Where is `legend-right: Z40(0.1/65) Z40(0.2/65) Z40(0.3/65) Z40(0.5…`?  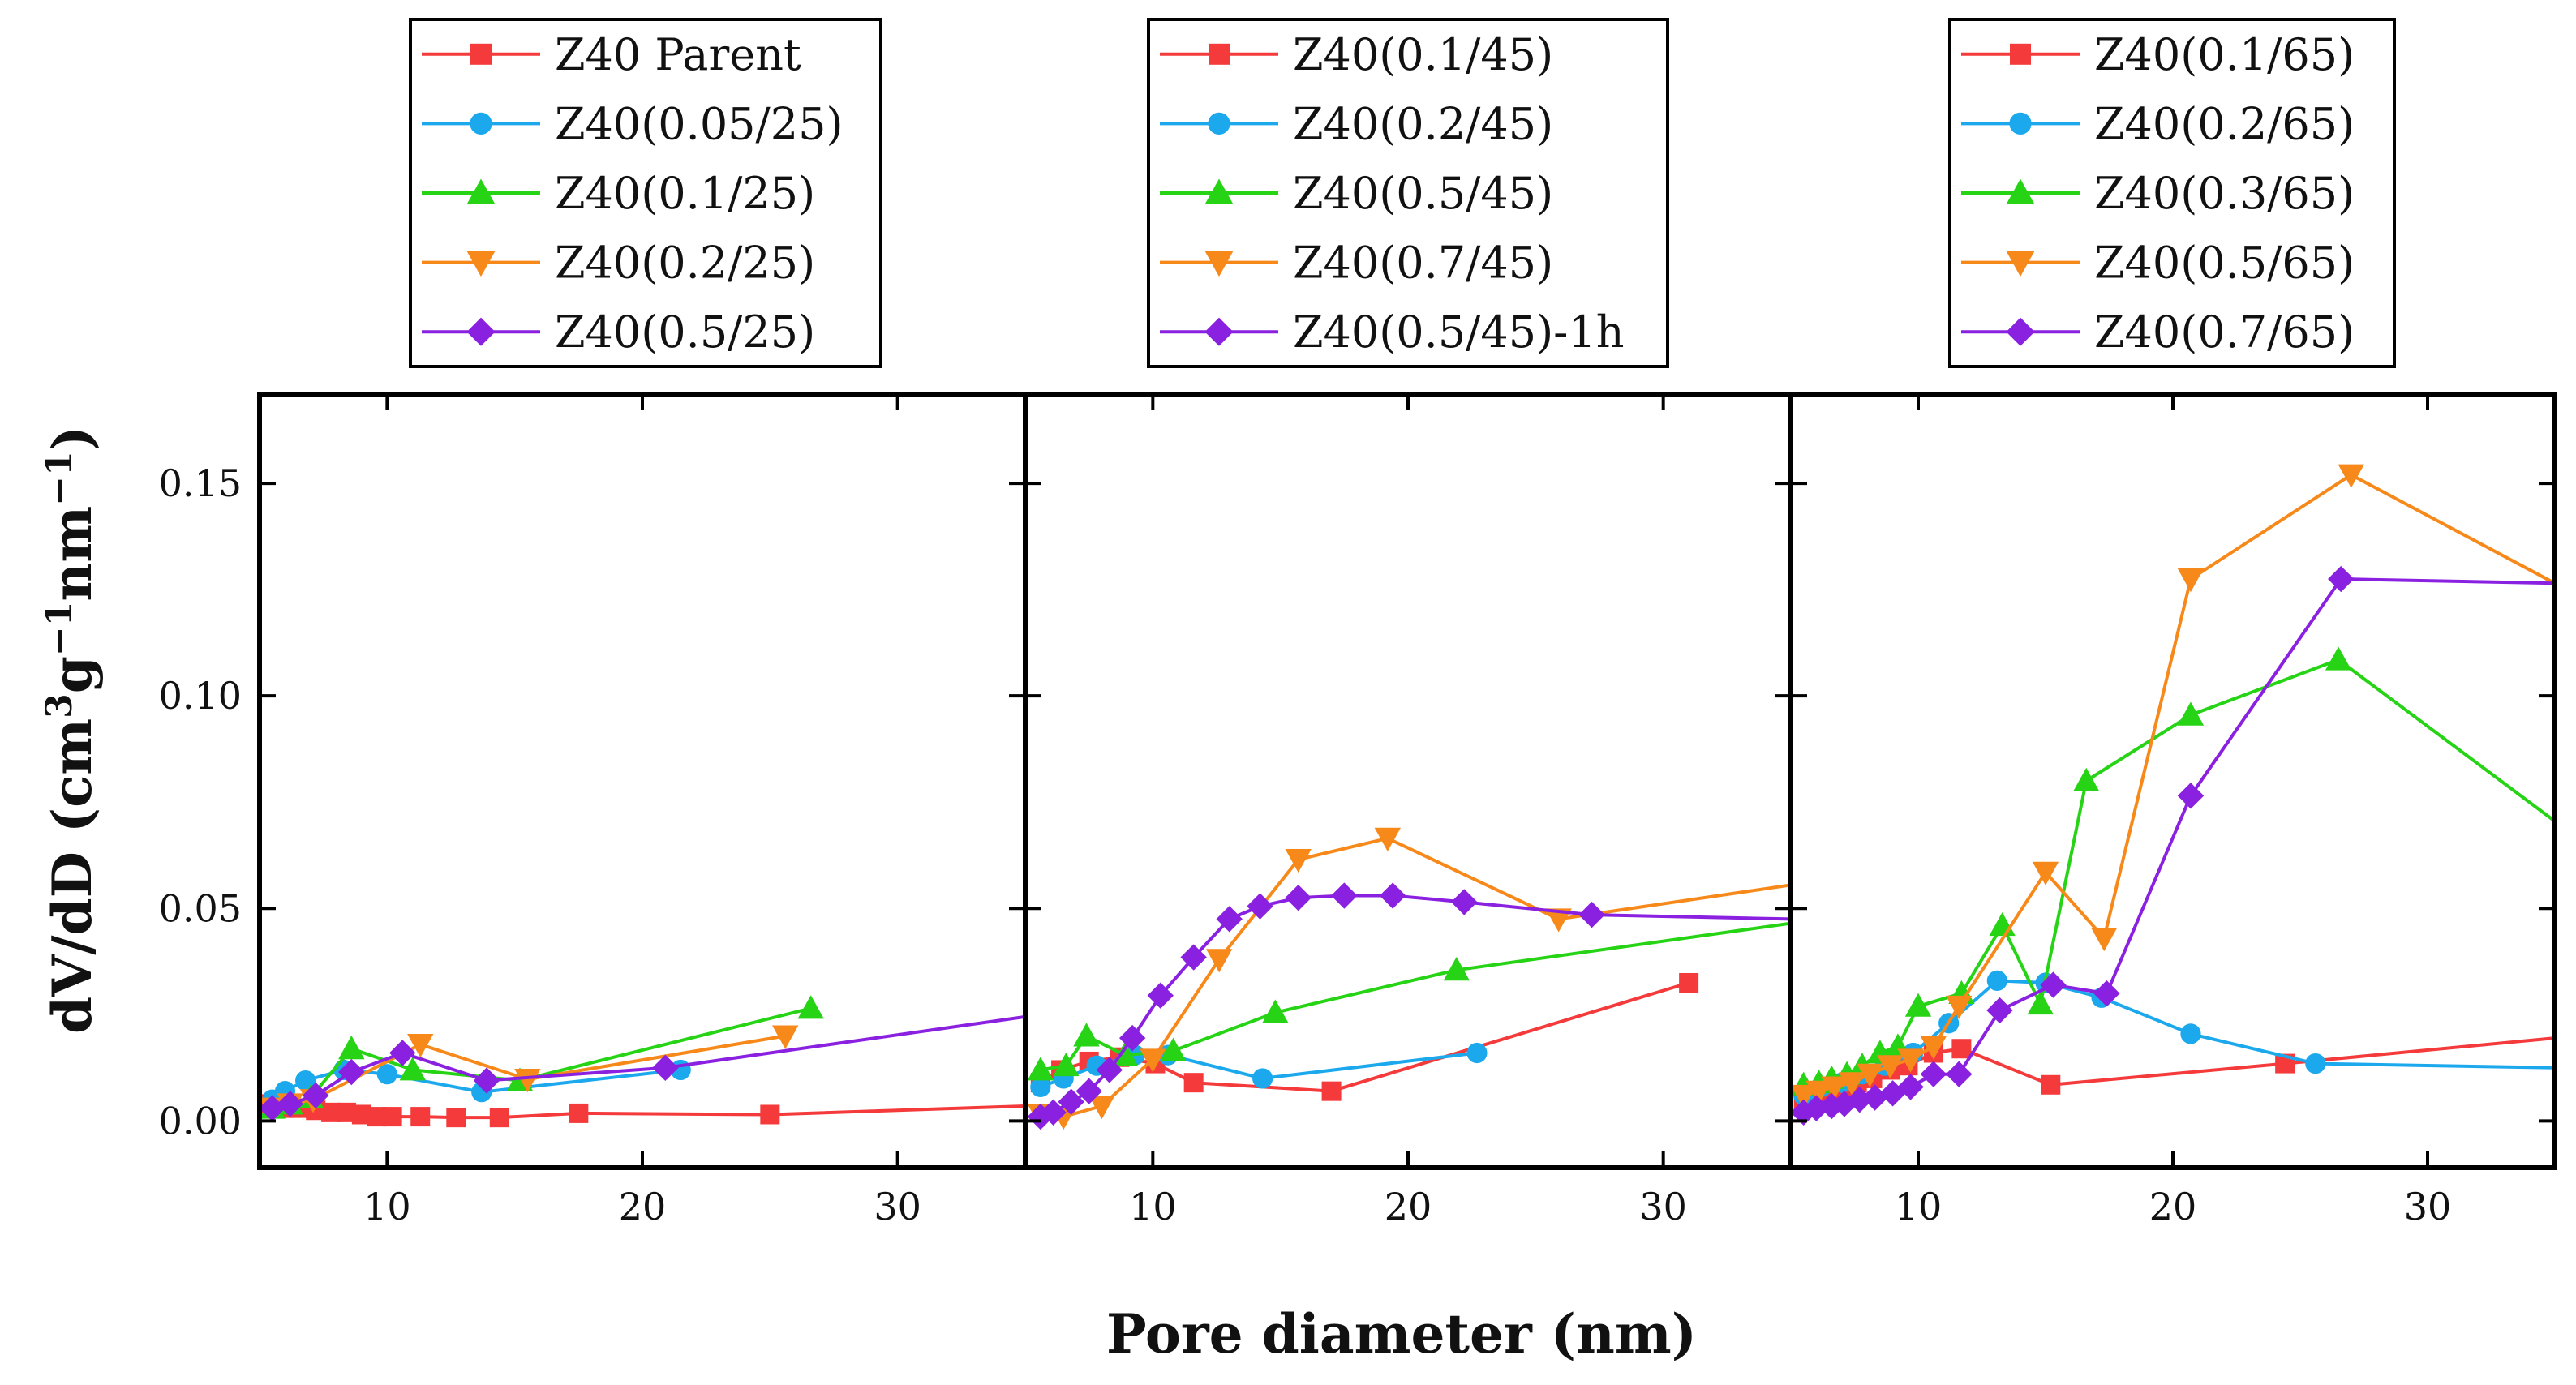
legend-right: Z40(0.1/65) Z40(0.2/65) Z40(0.3/65) Z40(0.5… is located at coordinates (2172, 193).